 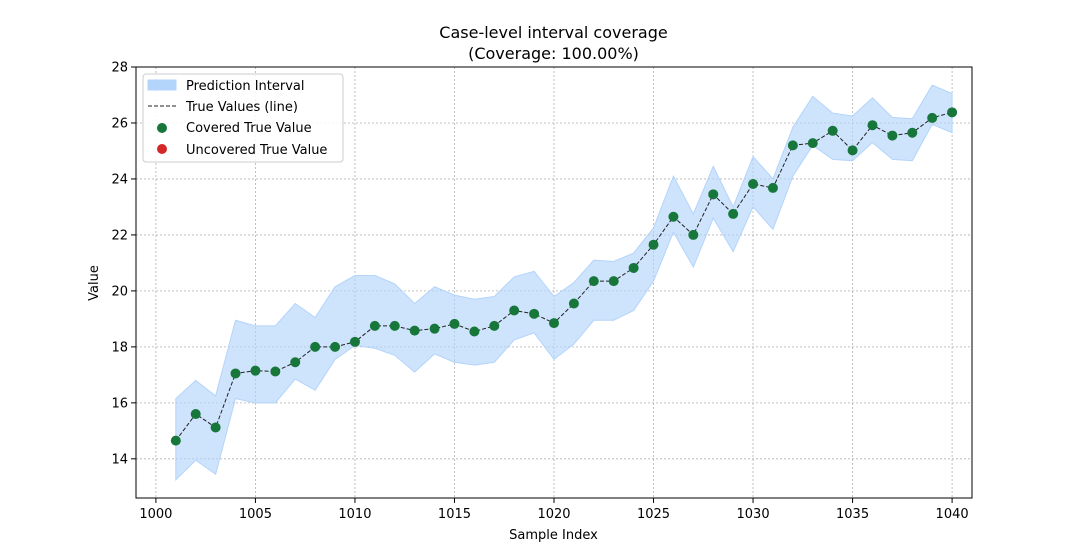 What do you see at coordinates (123, 264) in the screenshot?
I see `y-ticks: 14 16 18 20 22 24 26 28` at bounding box center [123, 264].